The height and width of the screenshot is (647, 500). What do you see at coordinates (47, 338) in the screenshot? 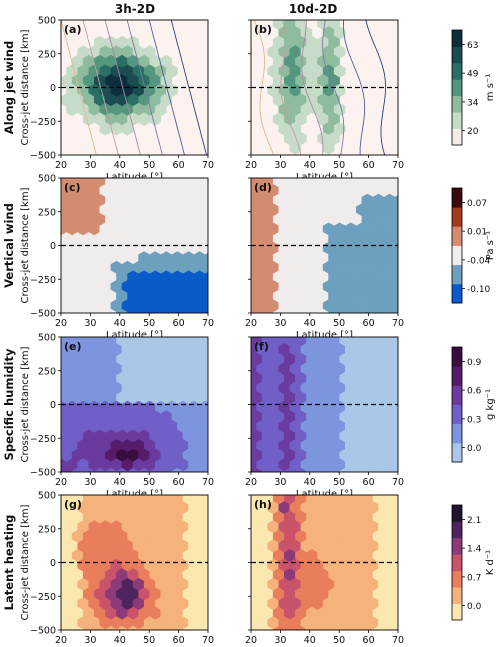
I see `y-tick-label: 500` at bounding box center [47, 338].